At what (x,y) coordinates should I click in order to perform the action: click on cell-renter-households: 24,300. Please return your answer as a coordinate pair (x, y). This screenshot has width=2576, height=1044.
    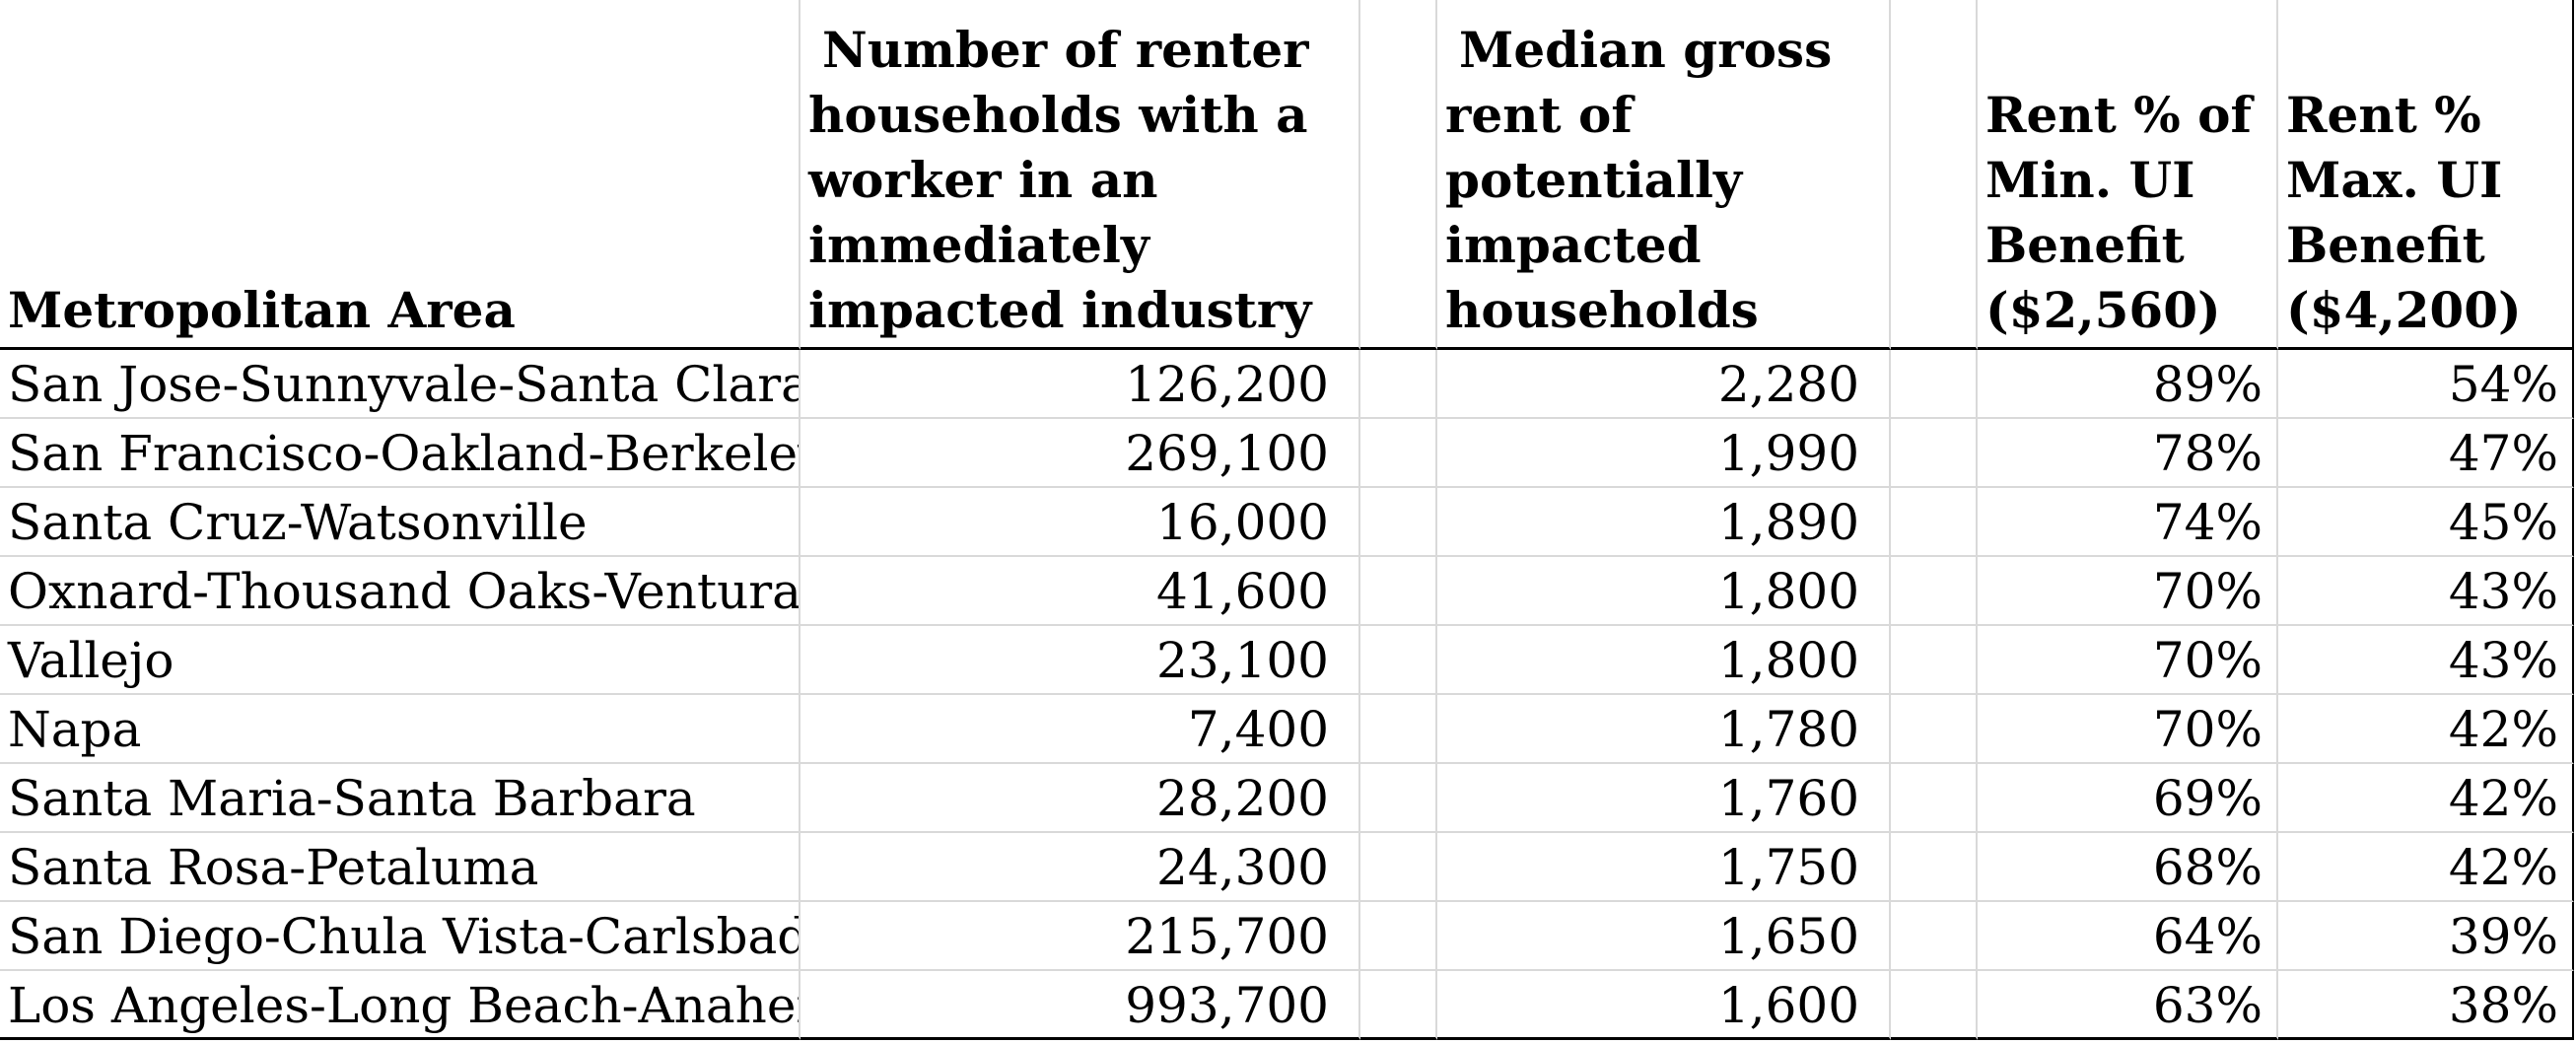
    Looking at the image, I should click on (1081, 867).